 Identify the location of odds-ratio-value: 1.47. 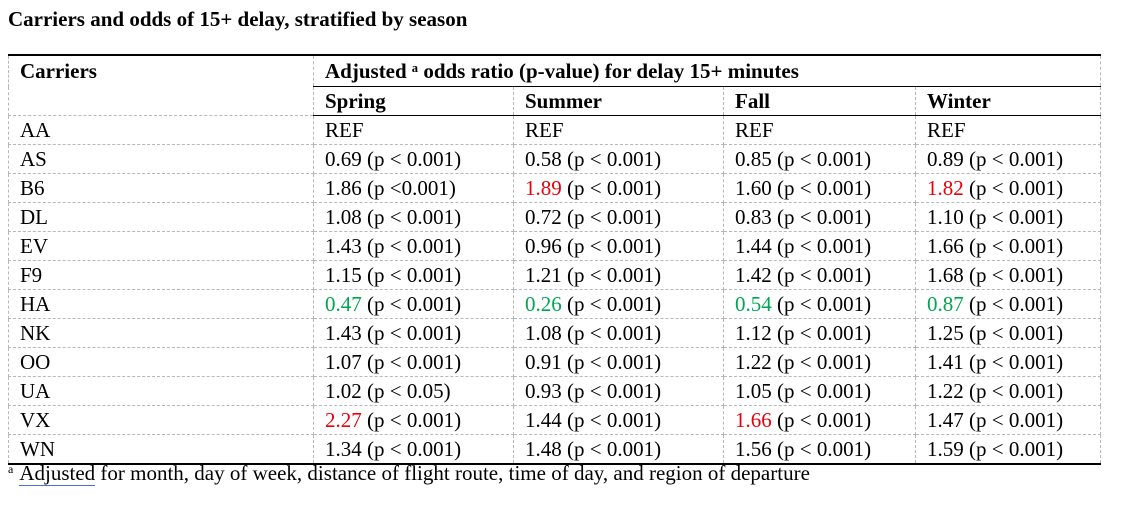
(945, 419).